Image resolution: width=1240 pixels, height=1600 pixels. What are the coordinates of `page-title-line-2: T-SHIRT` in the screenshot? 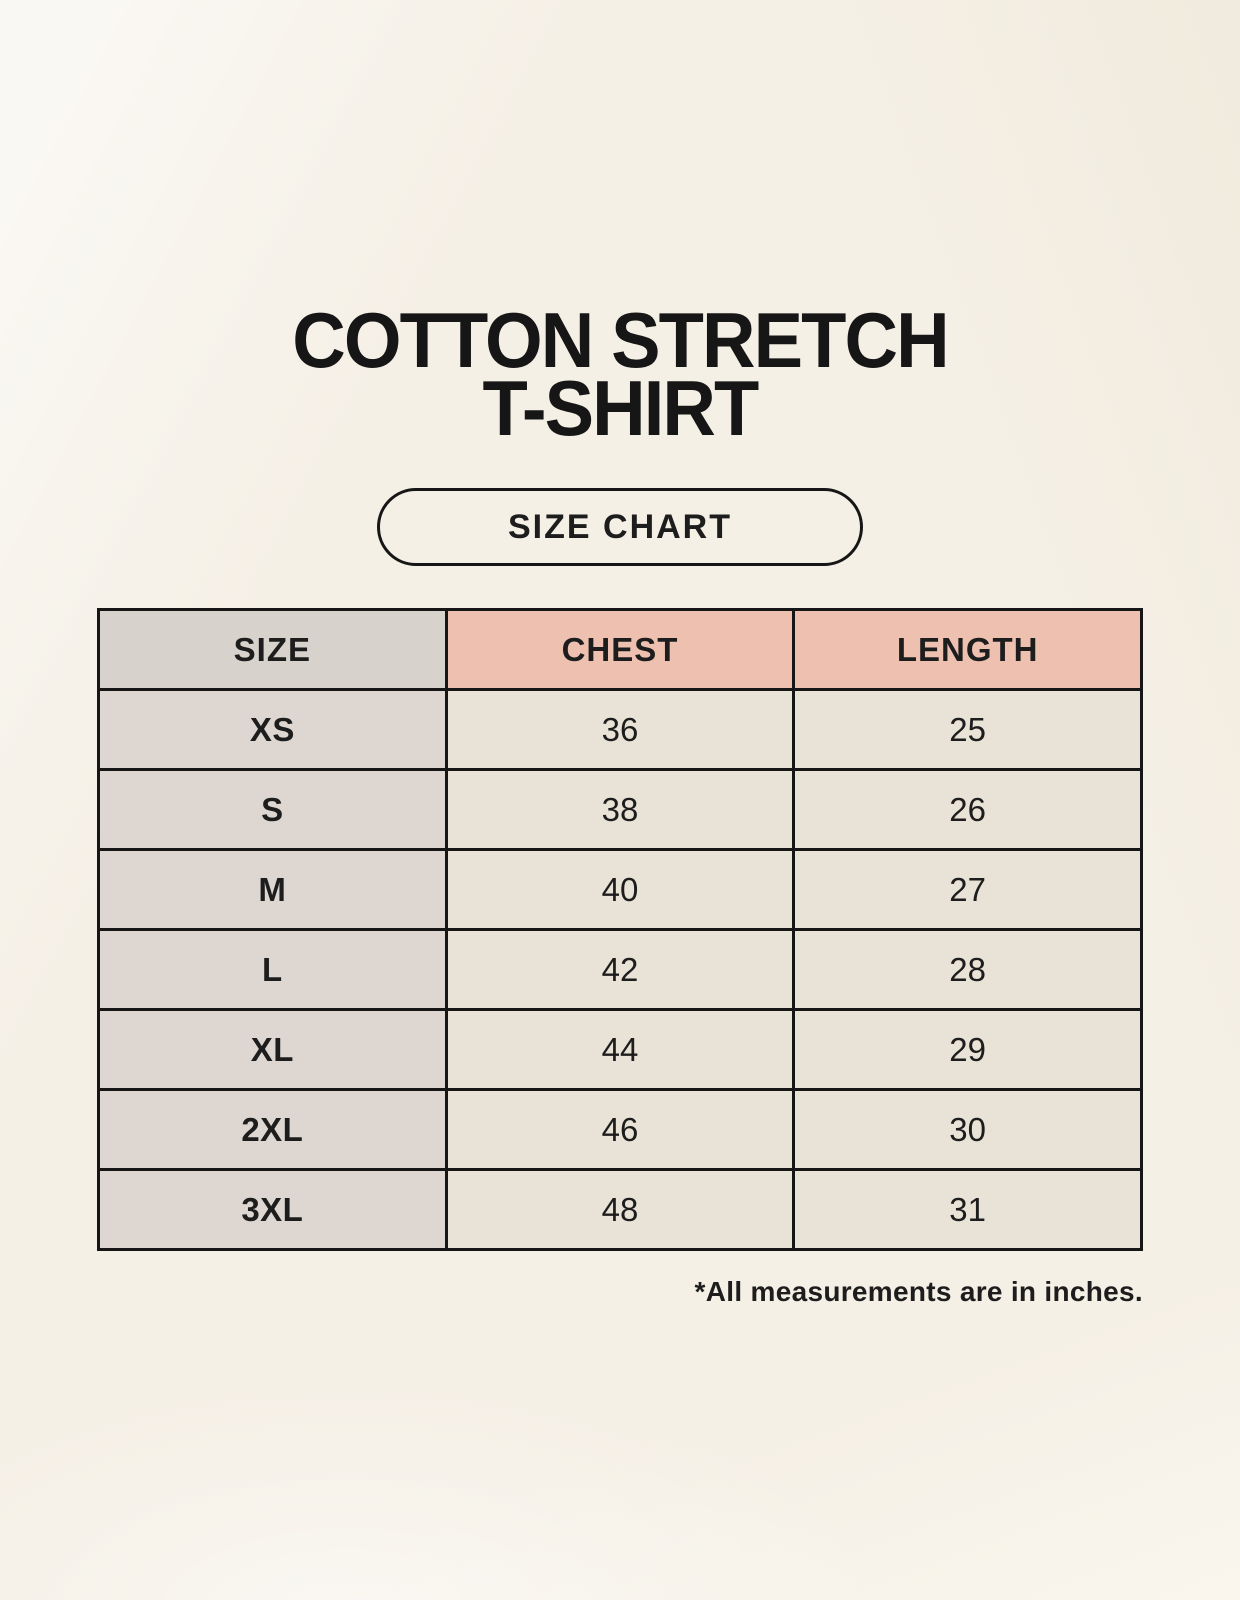 It's located at (621, 408).